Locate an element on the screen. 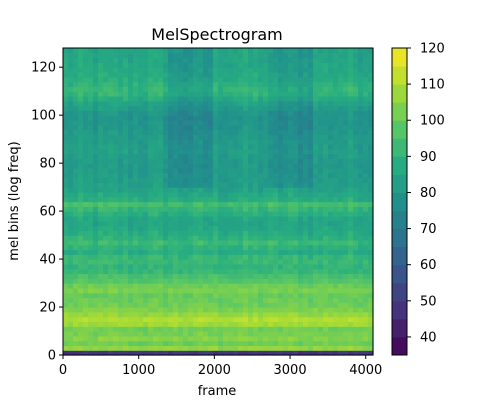 The height and width of the screenshot is (400, 500). y-tick-label: 40 is located at coordinates (47, 260).